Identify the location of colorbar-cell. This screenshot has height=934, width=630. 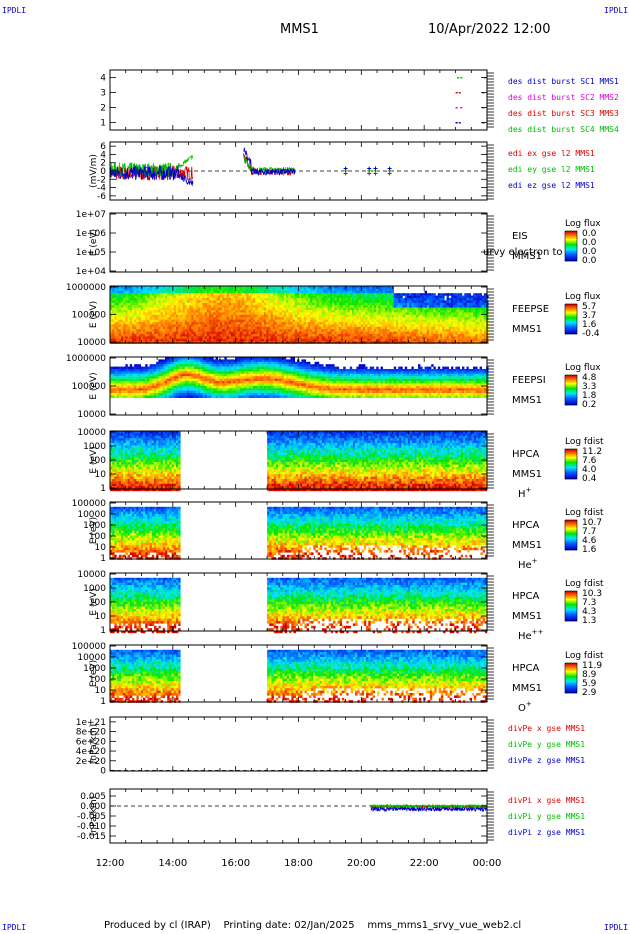
(571, 240).